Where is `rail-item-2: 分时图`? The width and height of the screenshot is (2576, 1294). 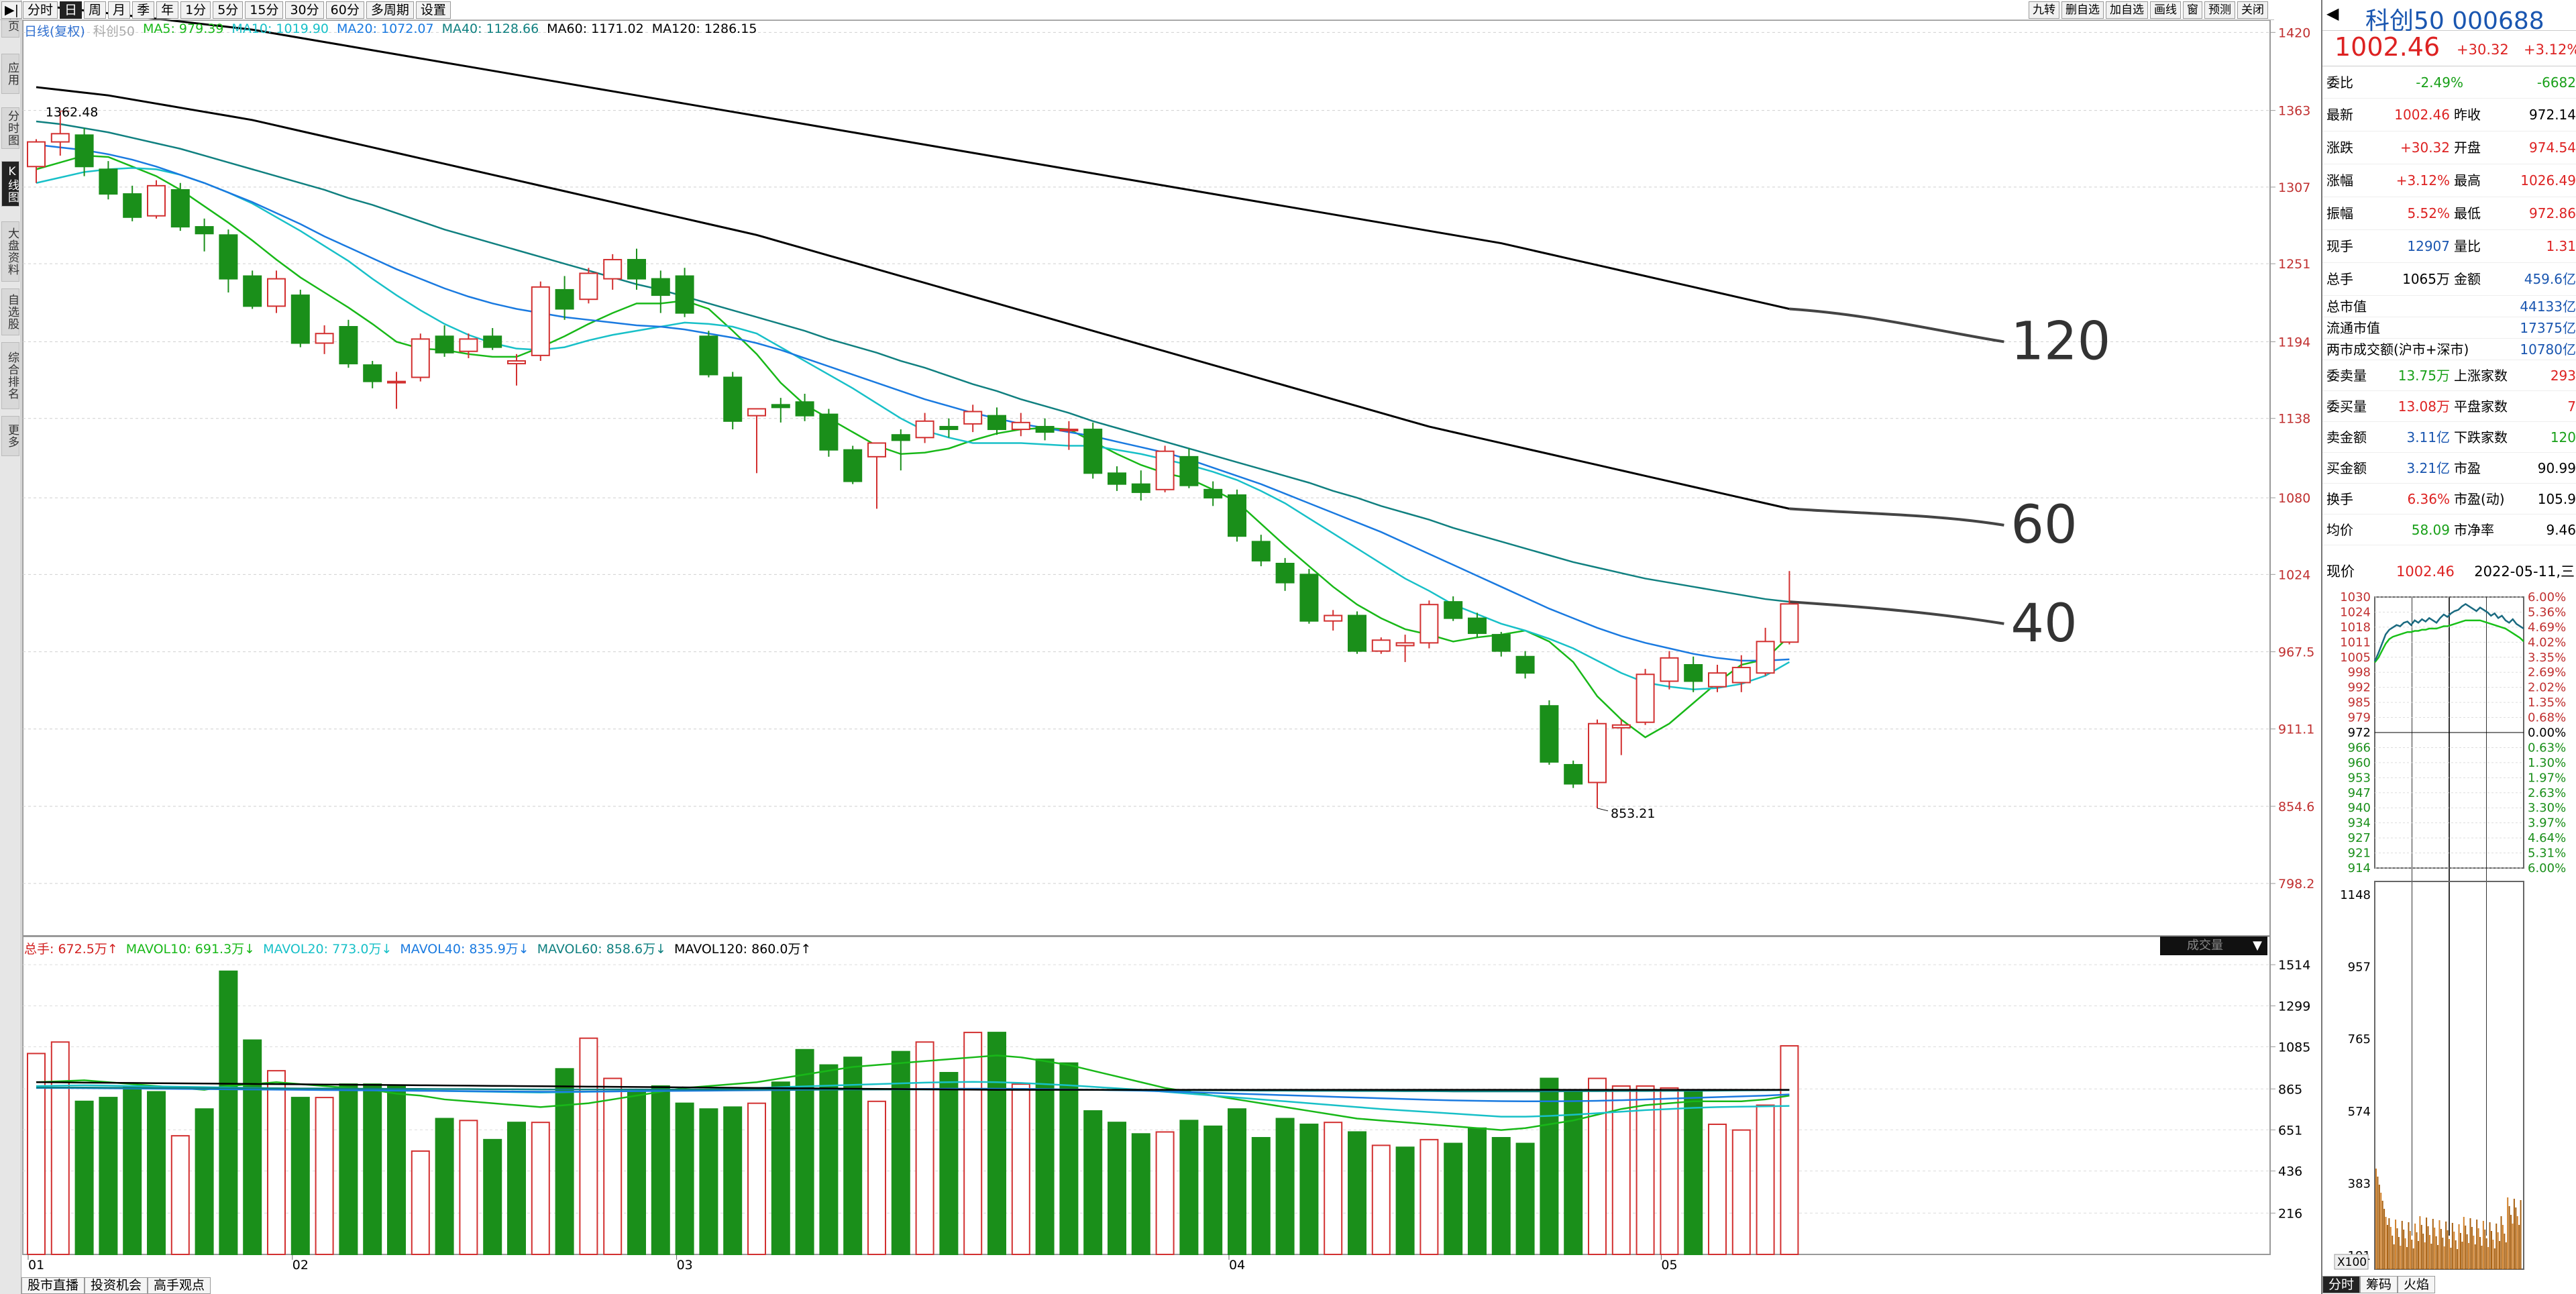 rail-item-2: 分时图 is located at coordinates (10, 128).